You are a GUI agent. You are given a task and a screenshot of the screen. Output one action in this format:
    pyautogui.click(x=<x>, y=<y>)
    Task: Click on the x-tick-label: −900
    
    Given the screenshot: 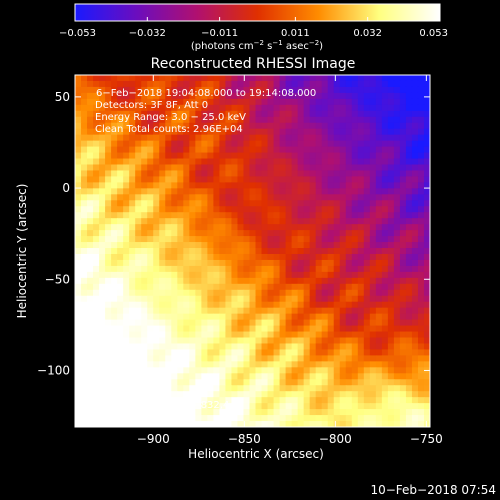 What is the action you would take?
    pyautogui.click(x=153, y=439)
    